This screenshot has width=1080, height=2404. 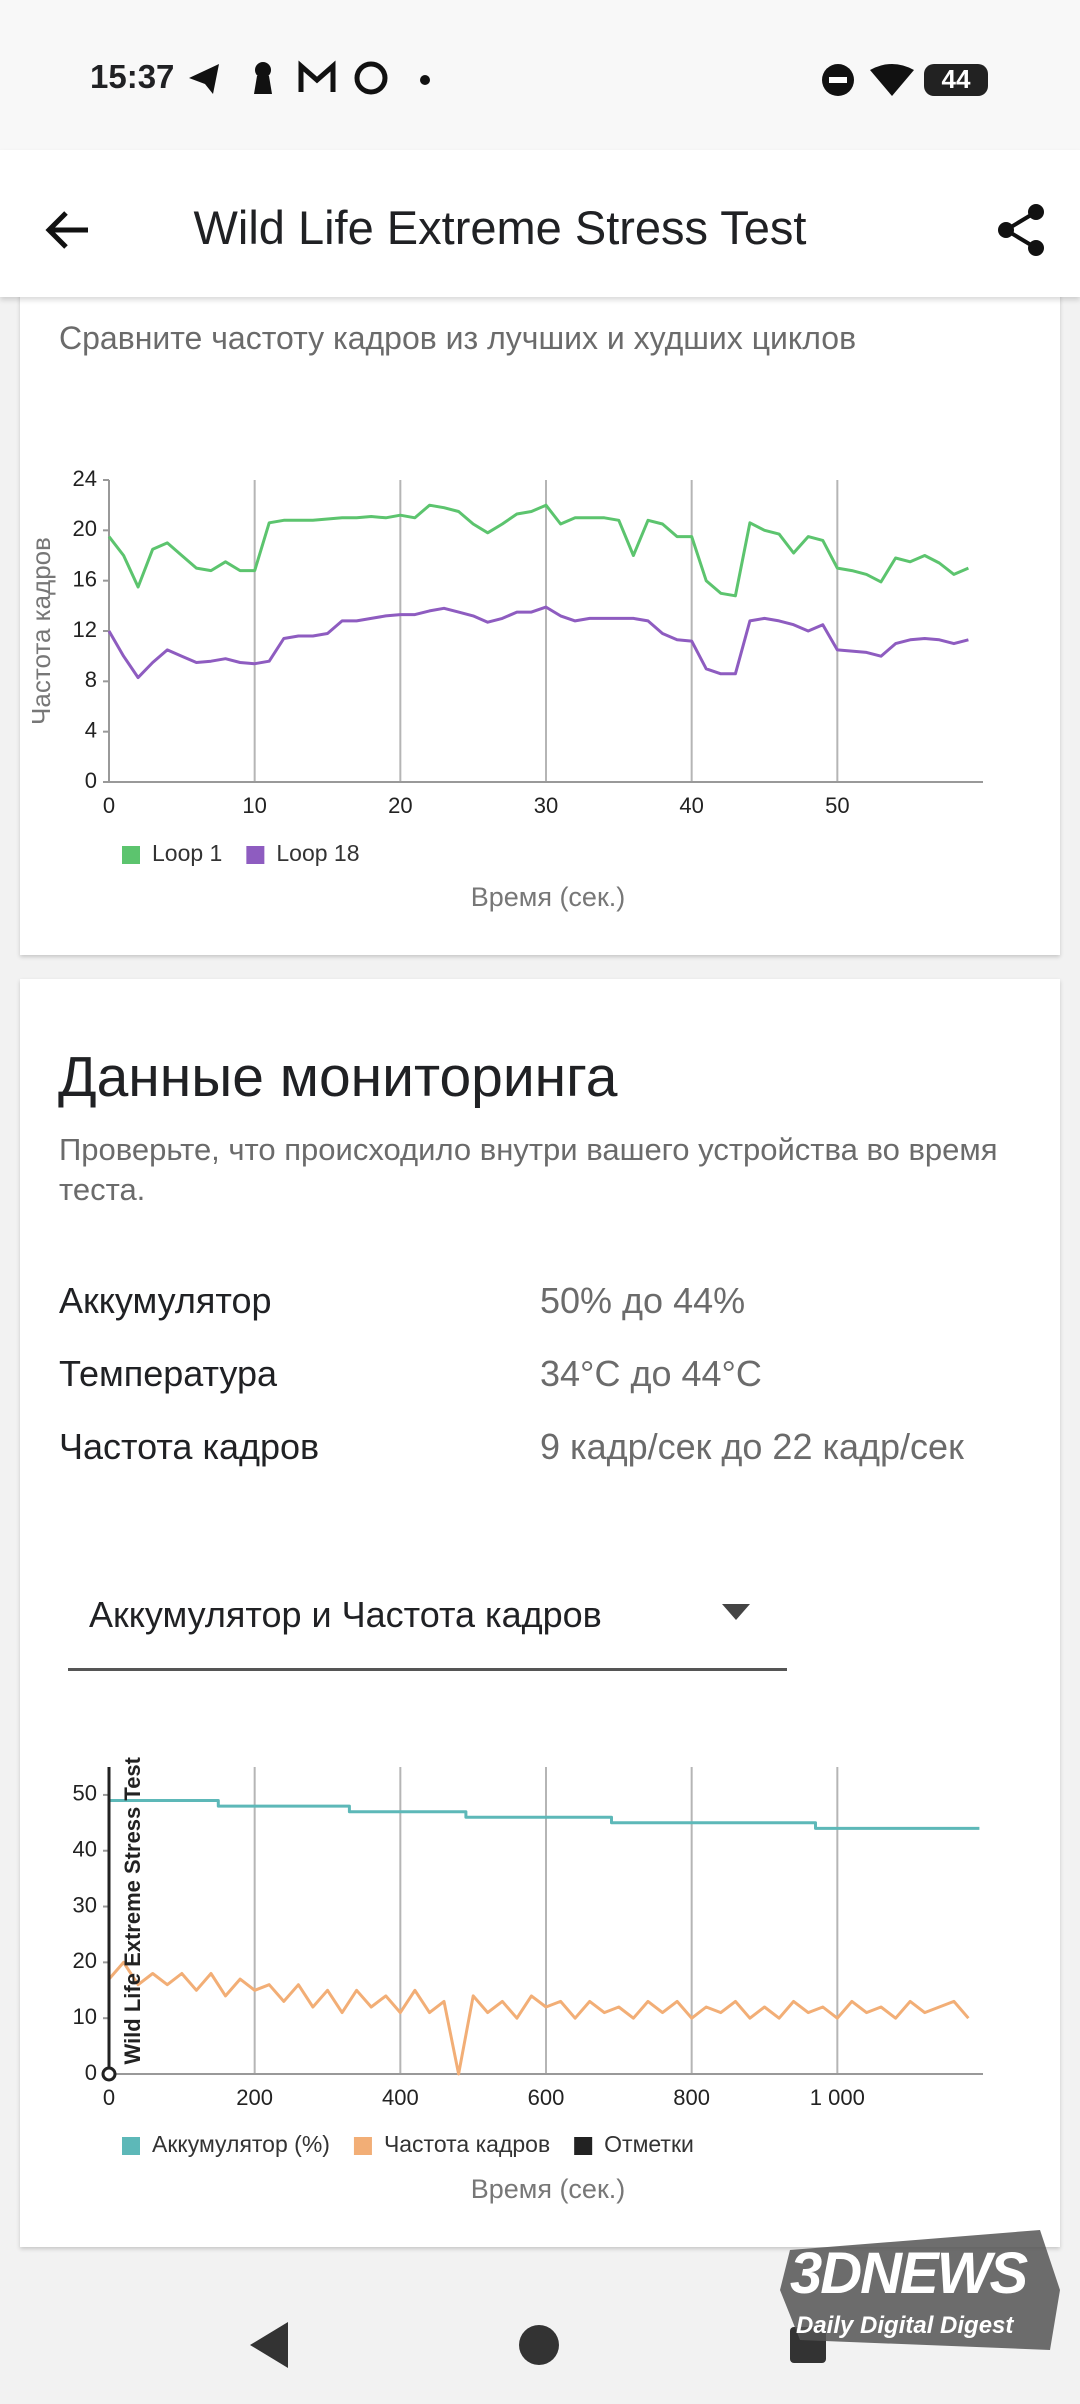 I want to click on row-value: 9 кадр/сек до 22 кадр/сек, so click(x=752, y=1446).